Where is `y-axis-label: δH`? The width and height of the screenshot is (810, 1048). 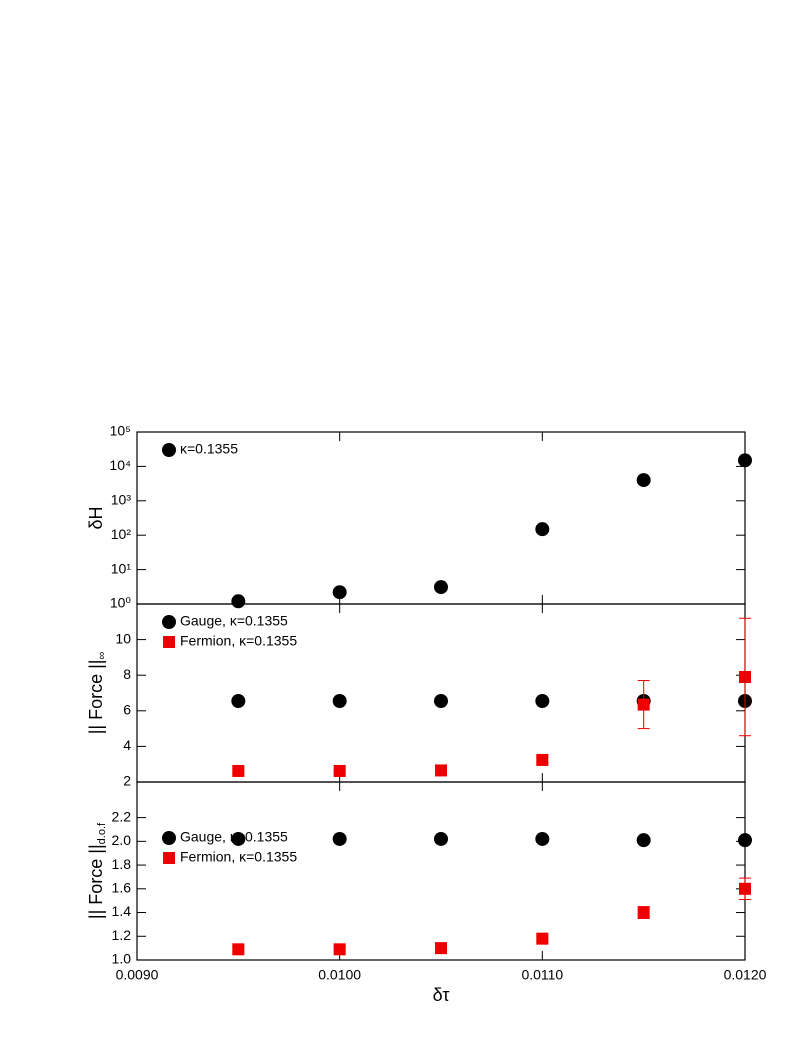 y-axis-label: δH is located at coordinates (96, 517).